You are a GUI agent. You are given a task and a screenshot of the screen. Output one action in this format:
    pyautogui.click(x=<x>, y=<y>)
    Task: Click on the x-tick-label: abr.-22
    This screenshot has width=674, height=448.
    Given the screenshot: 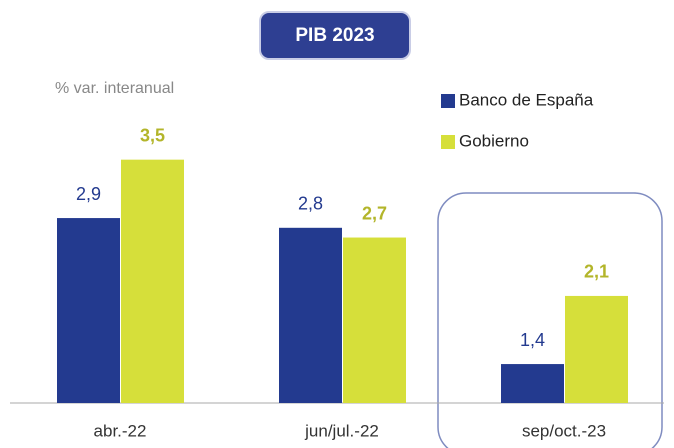 What is the action you would take?
    pyautogui.click(x=120, y=430)
    